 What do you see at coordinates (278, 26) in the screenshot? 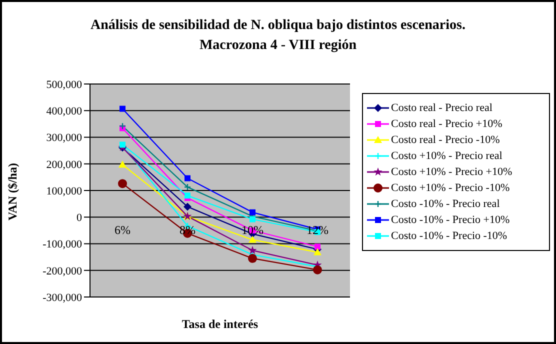
I see `chart-title: Análisis de sensibilidad de N. obliqua bajo distintos escenarios.` at bounding box center [278, 26].